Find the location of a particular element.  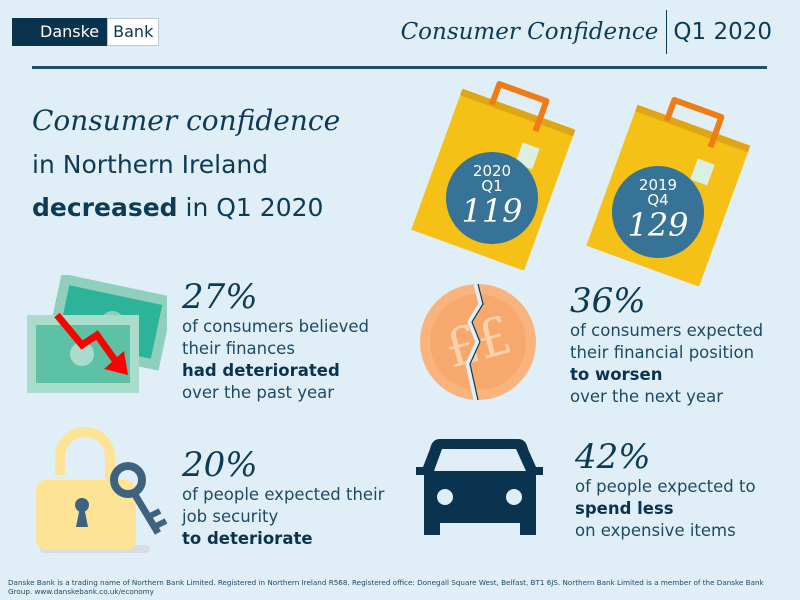

stat-highlight: spend less is located at coordinates (624, 508).